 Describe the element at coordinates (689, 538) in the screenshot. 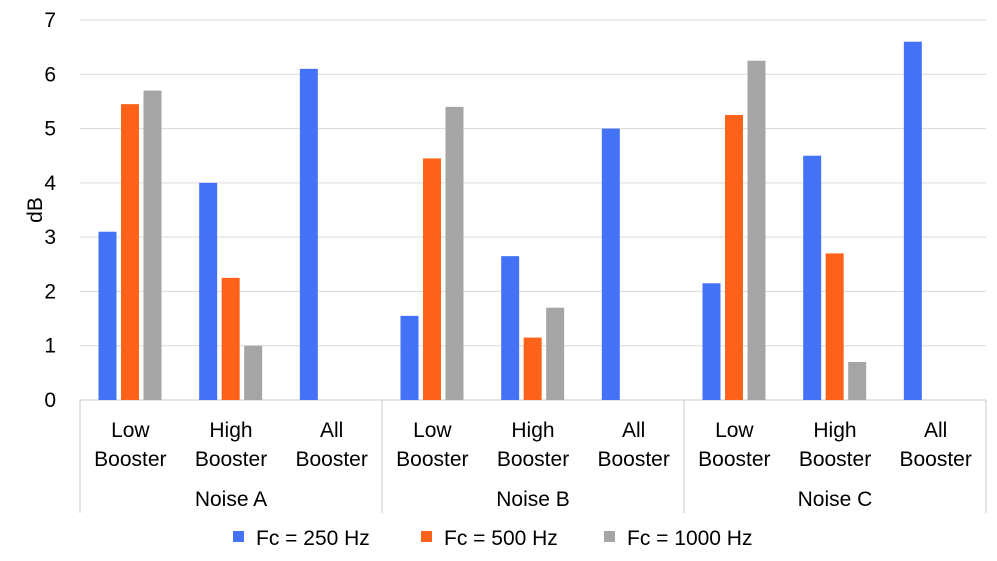

I see `legend-label: Fc = 1000 Hz` at that location.